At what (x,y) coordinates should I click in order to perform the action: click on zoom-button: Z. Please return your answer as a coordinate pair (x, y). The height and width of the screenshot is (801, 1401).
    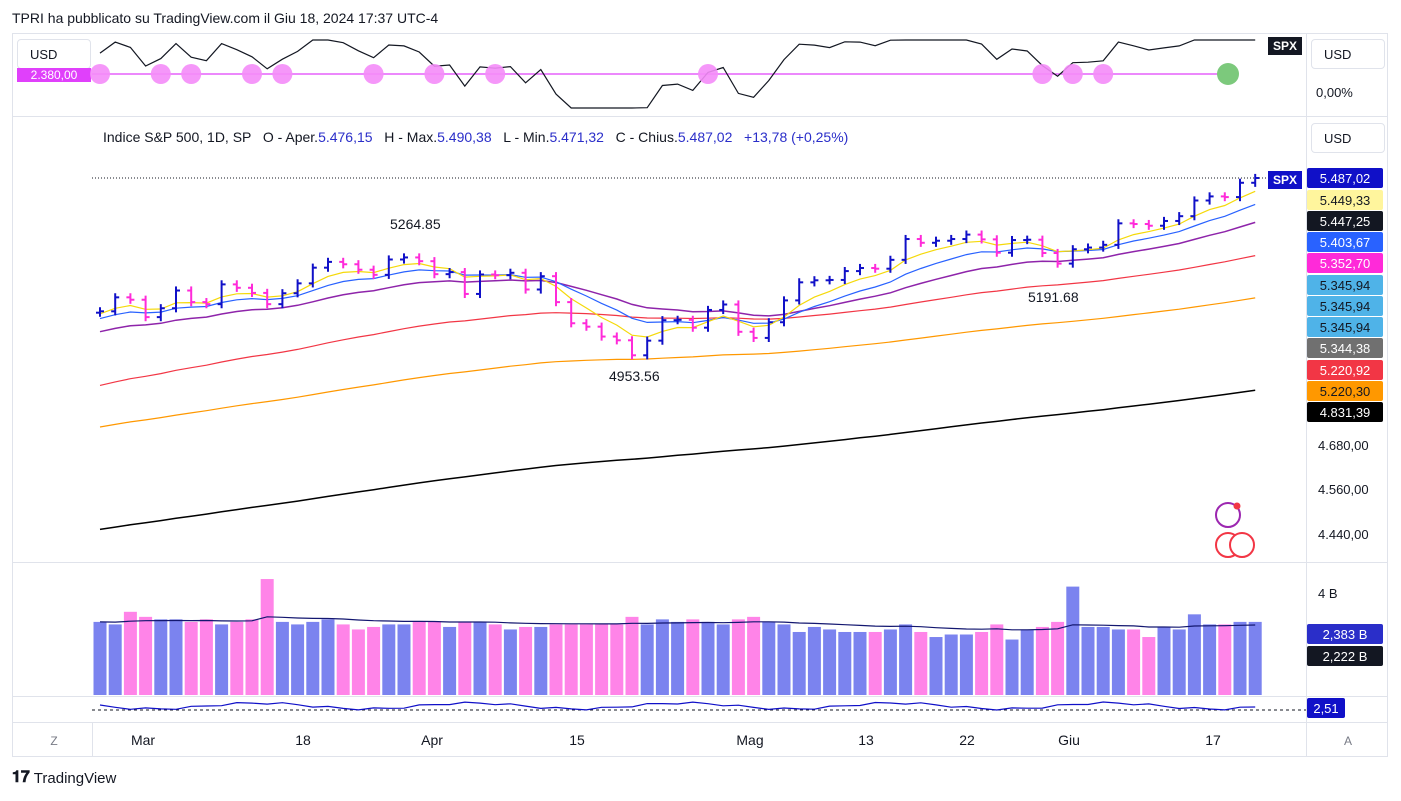
    Looking at the image, I should click on (54, 741).